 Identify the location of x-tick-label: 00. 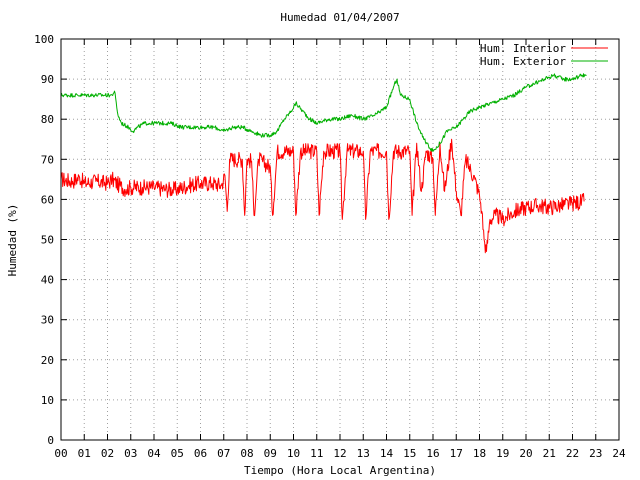
(60, 453).